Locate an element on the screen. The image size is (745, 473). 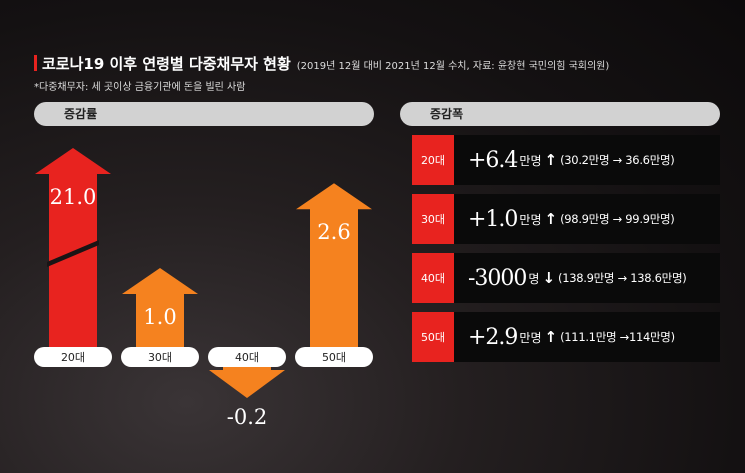
change-detail: (138.9만명 → 138.6만명) is located at coordinates (622, 278).